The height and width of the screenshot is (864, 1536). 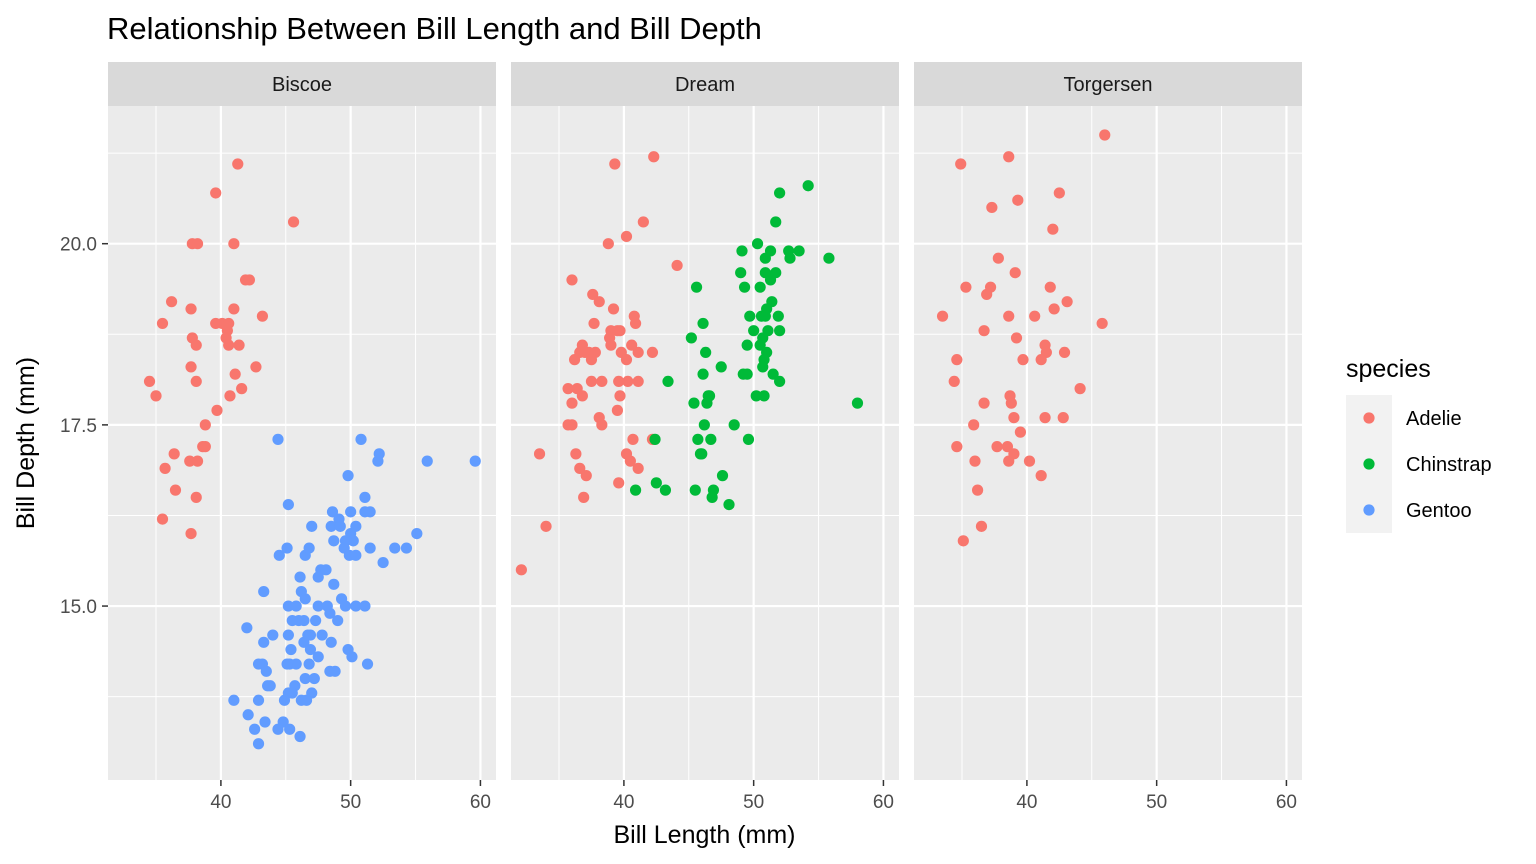 I want to click on series-chinstrap-dream, so click(x=746, y=345).